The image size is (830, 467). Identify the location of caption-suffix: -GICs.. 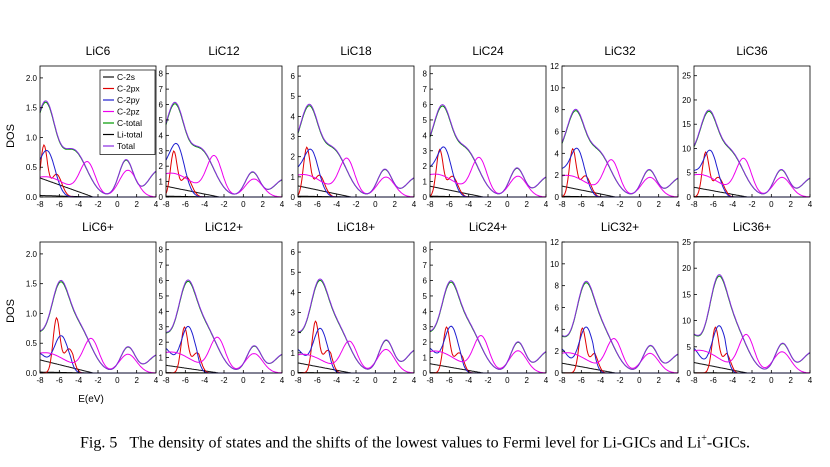
(728, 443).